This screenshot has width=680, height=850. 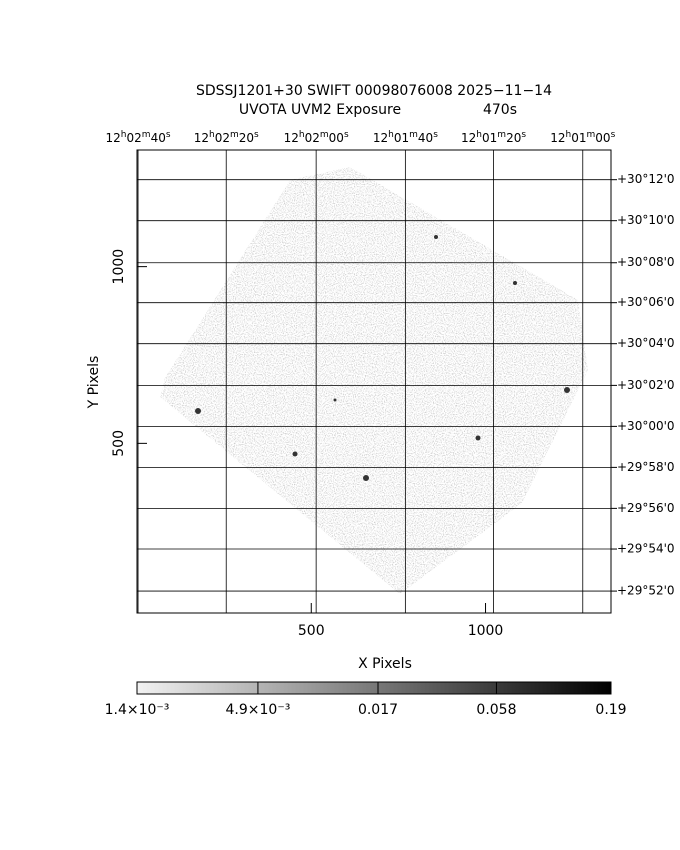 I want to click on ra-tick-label: 12h02m00s, so click(x=316, y=137).